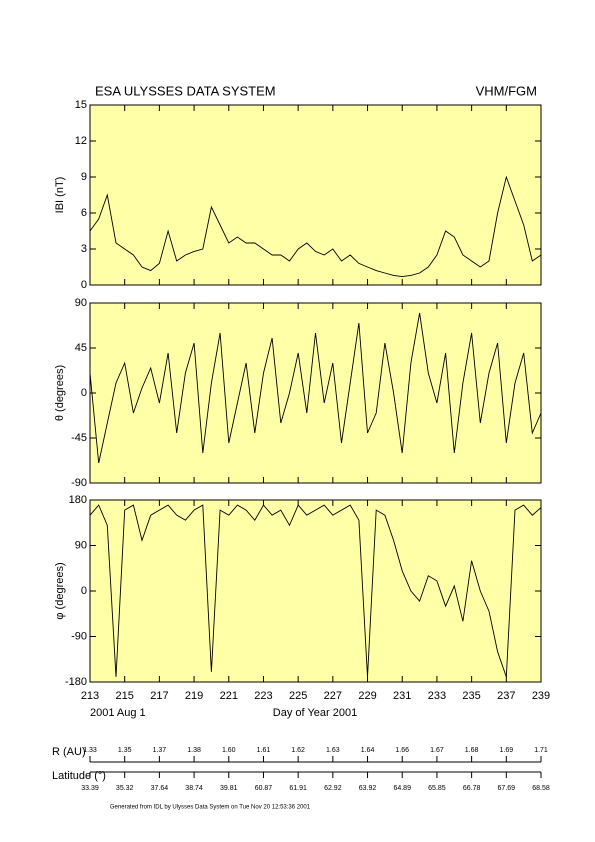 The image size is (595, 842). Describe the element at coordinates (125, 750) in the screenshot. I see `r-value: 1.35` at that location.